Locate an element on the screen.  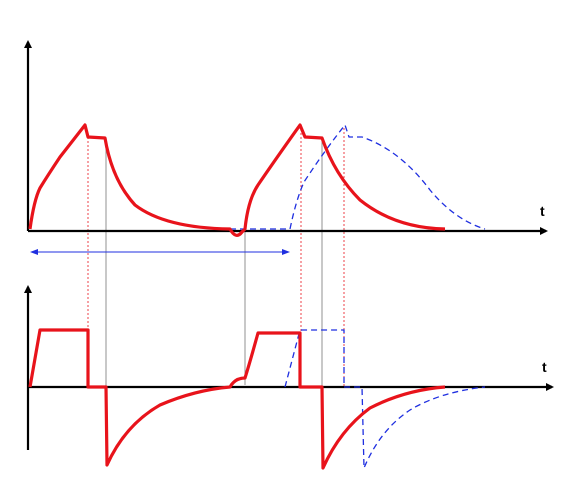
top-shifted-wave is located at coordinates (358, 176).